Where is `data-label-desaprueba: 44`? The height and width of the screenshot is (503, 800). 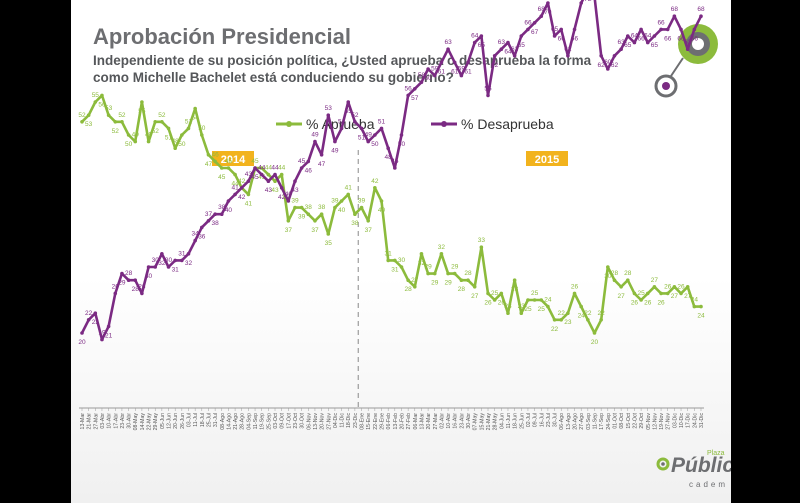
data-label-desaprueba: 44 is located at coordinates (275, 168).